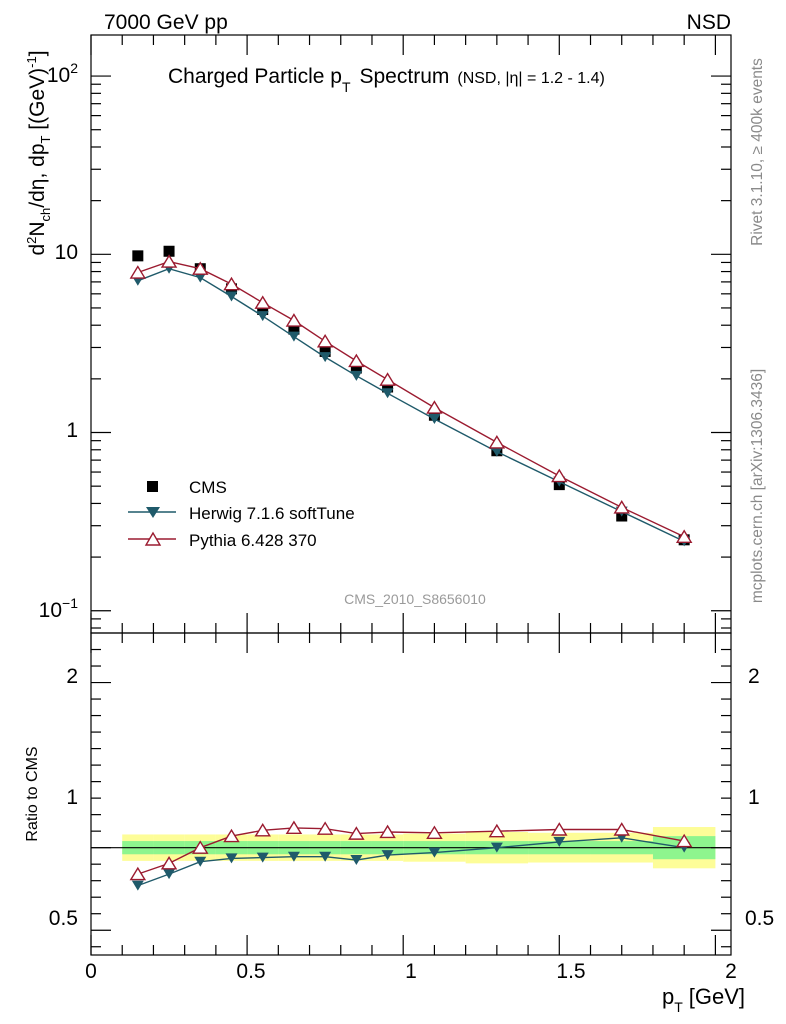 The image size is (786, 1024). What do you see at coordinates (72, 797) in the screenshot?
I see `ratio-ytick-label-left: 1` at bounding box center [72, 797].